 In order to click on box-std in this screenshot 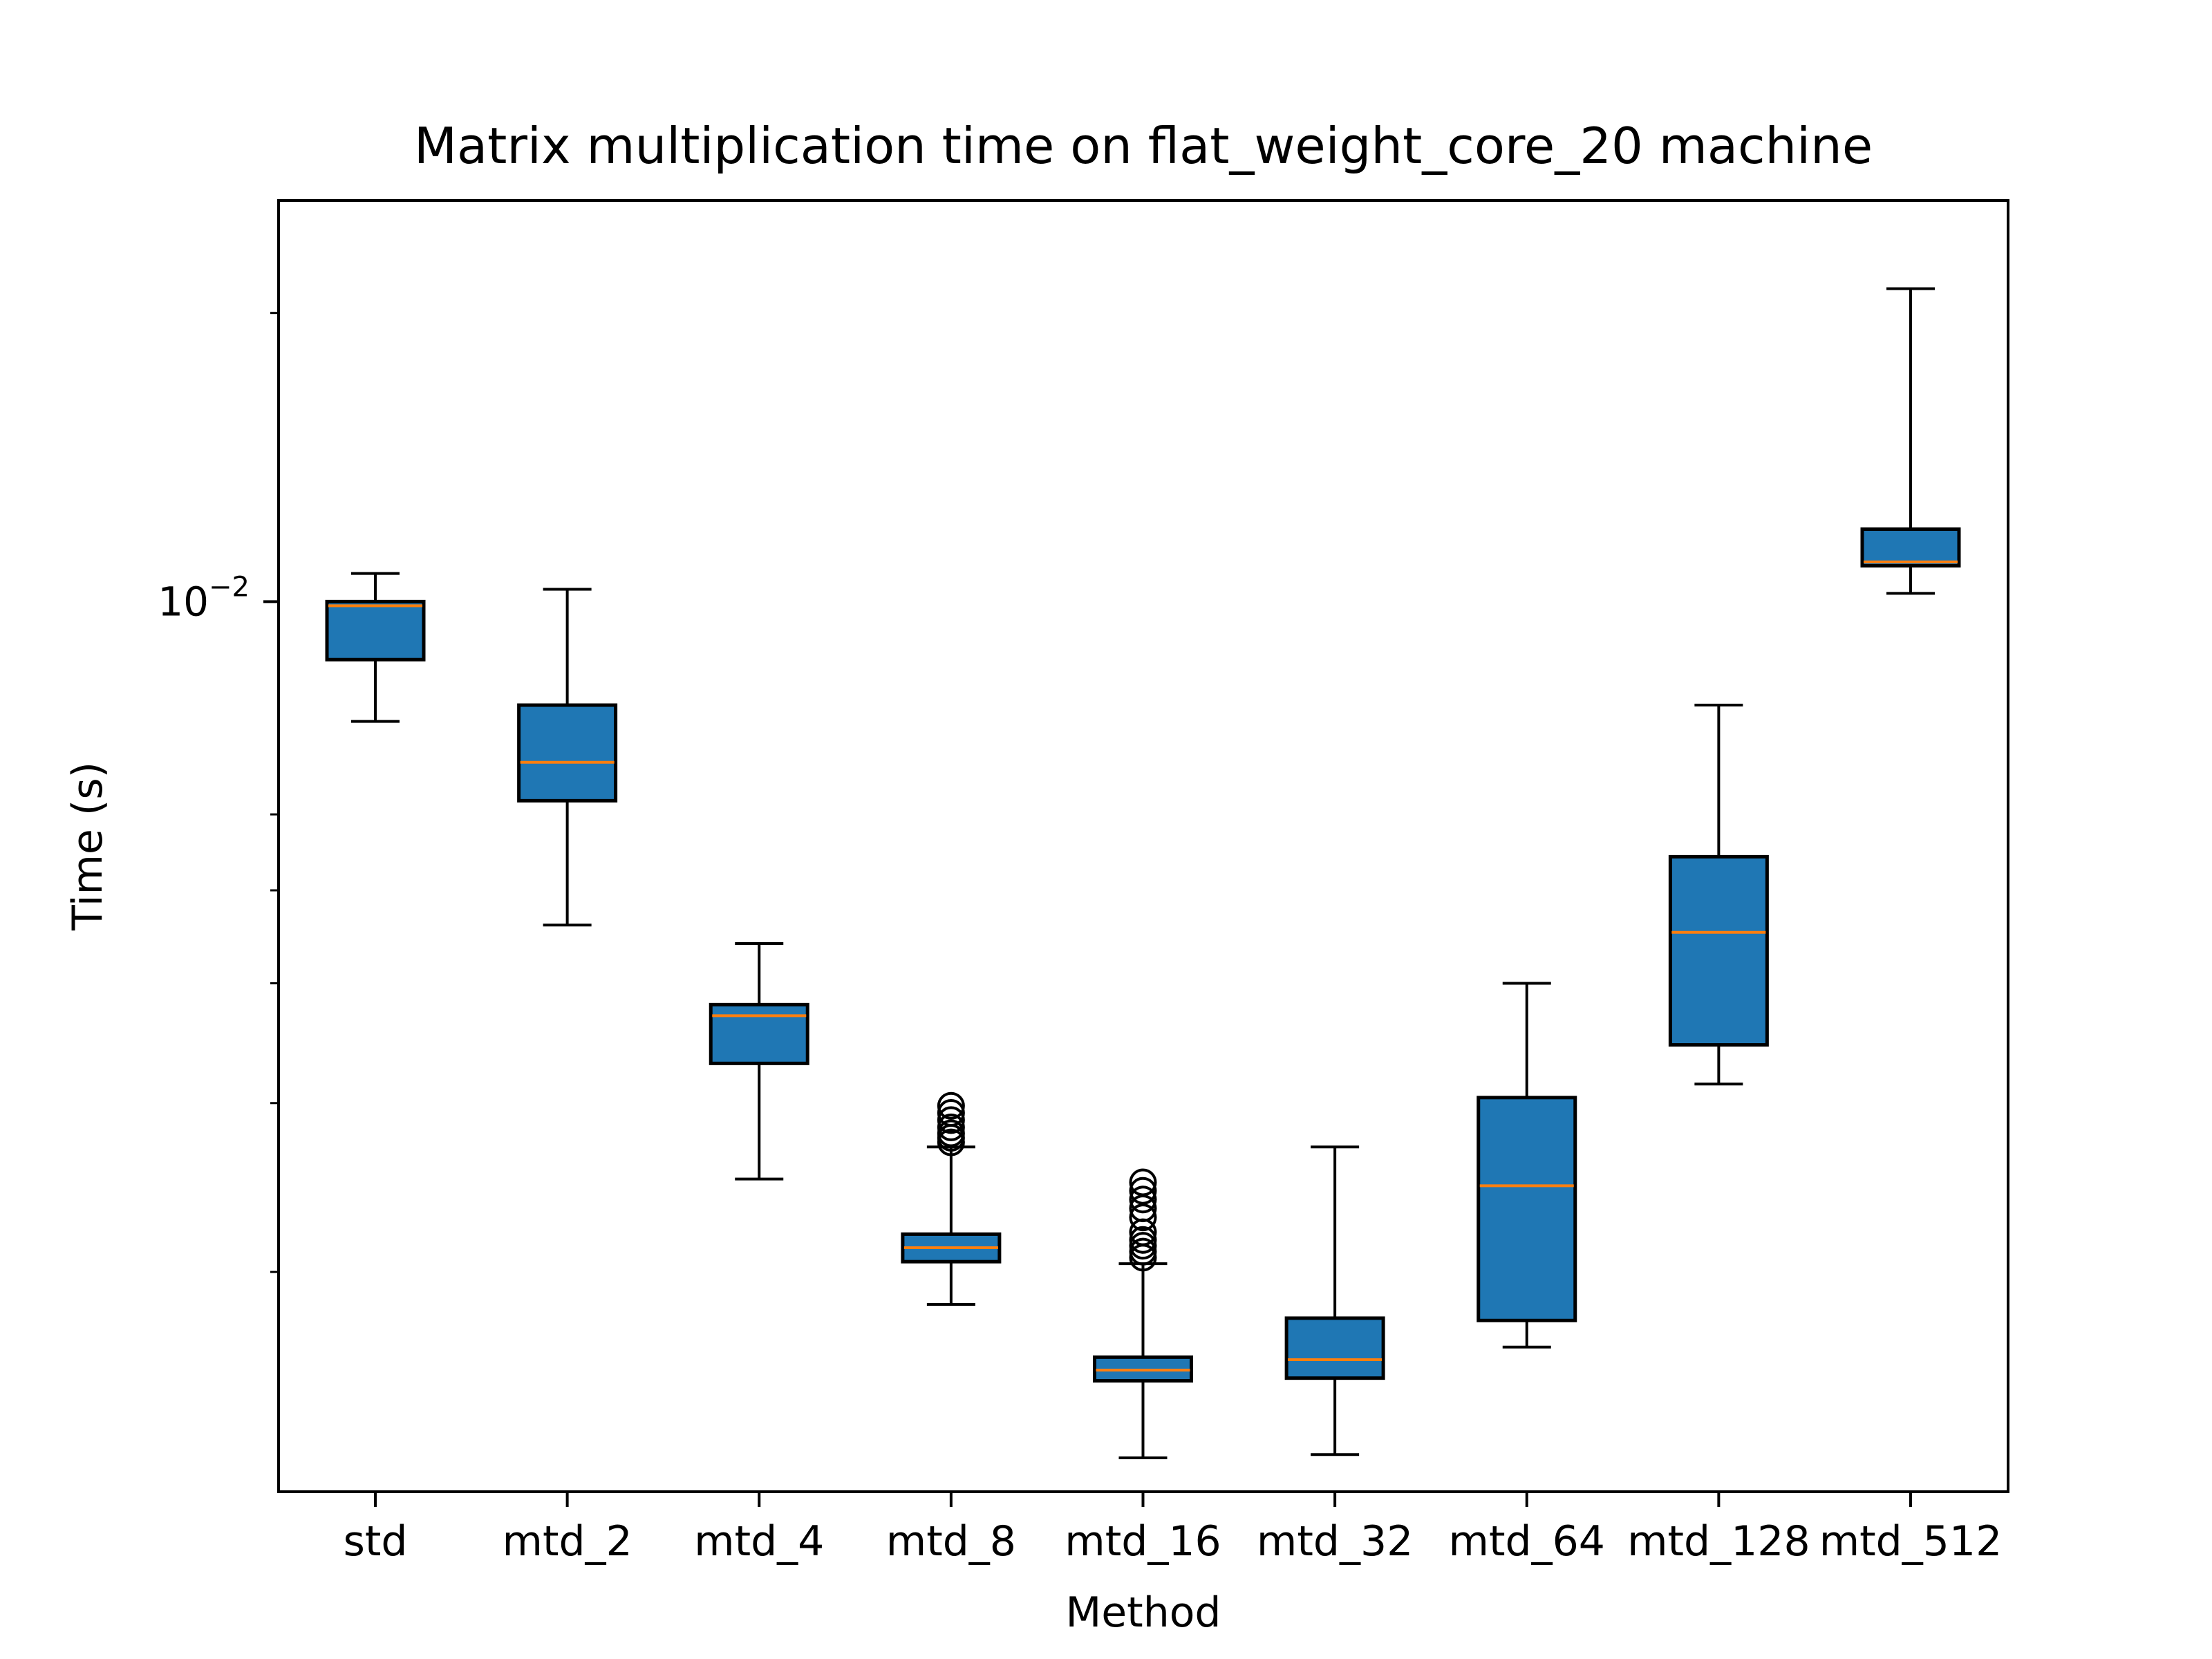, I will do `click(376, 647)`.